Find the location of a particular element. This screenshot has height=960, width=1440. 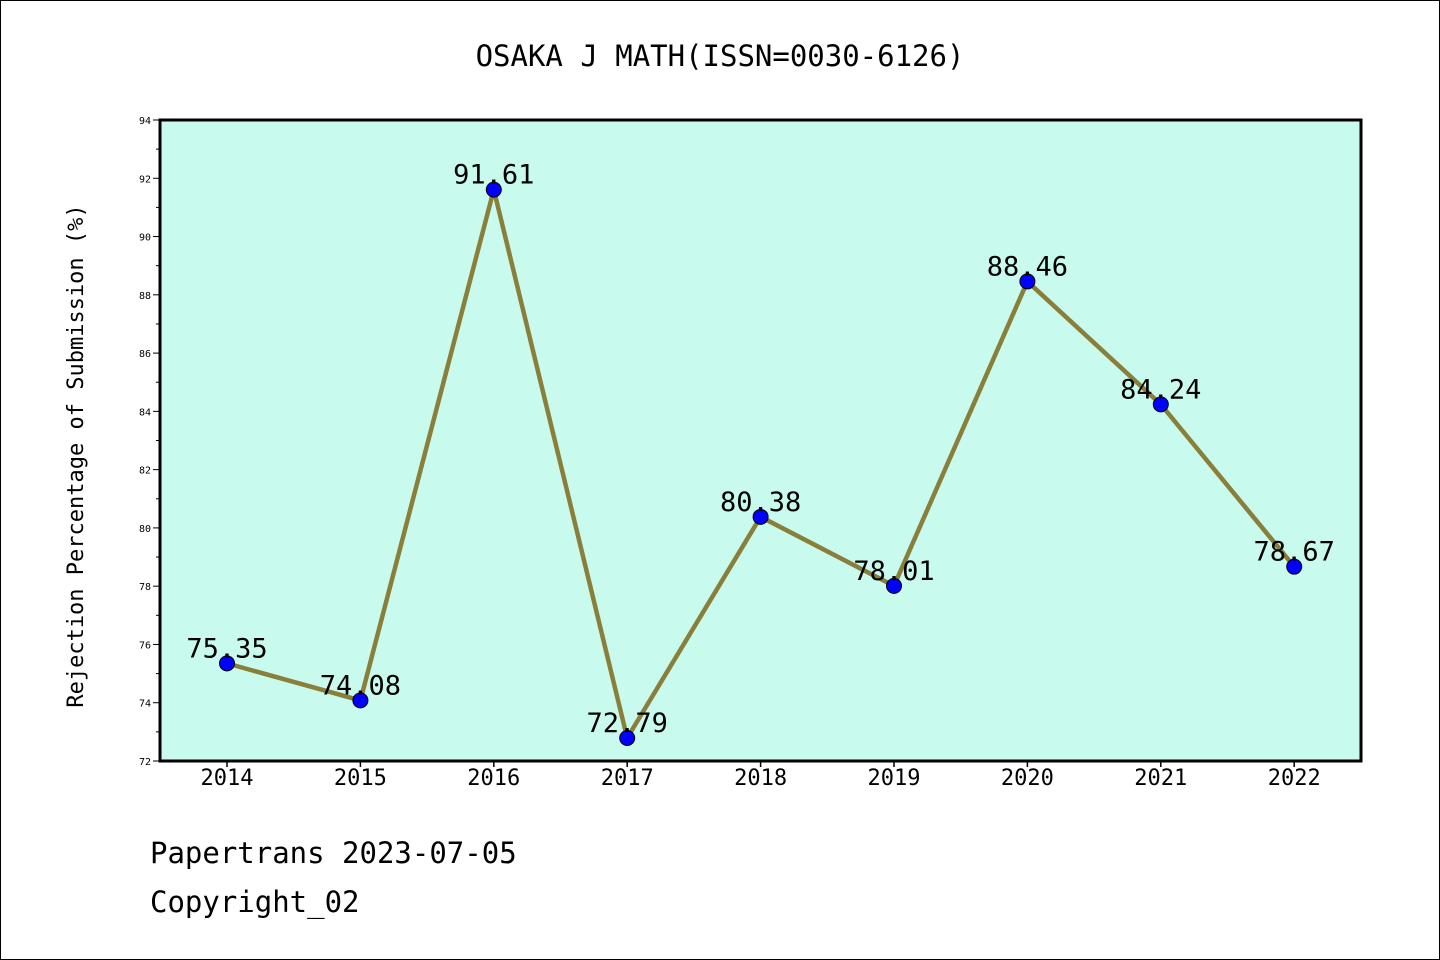

y-tick-label: 72 is located at coordinates (145, 762).